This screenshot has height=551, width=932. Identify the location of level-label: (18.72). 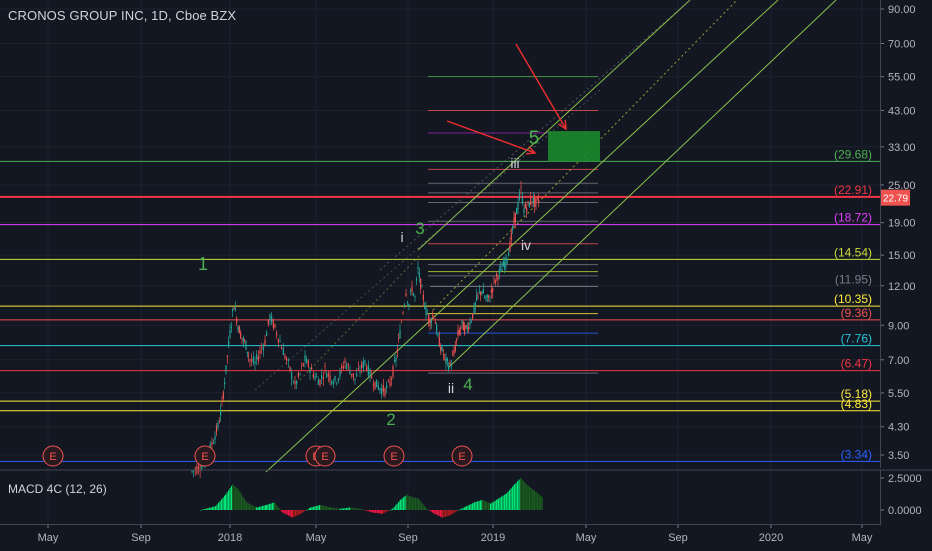
(853, 218).